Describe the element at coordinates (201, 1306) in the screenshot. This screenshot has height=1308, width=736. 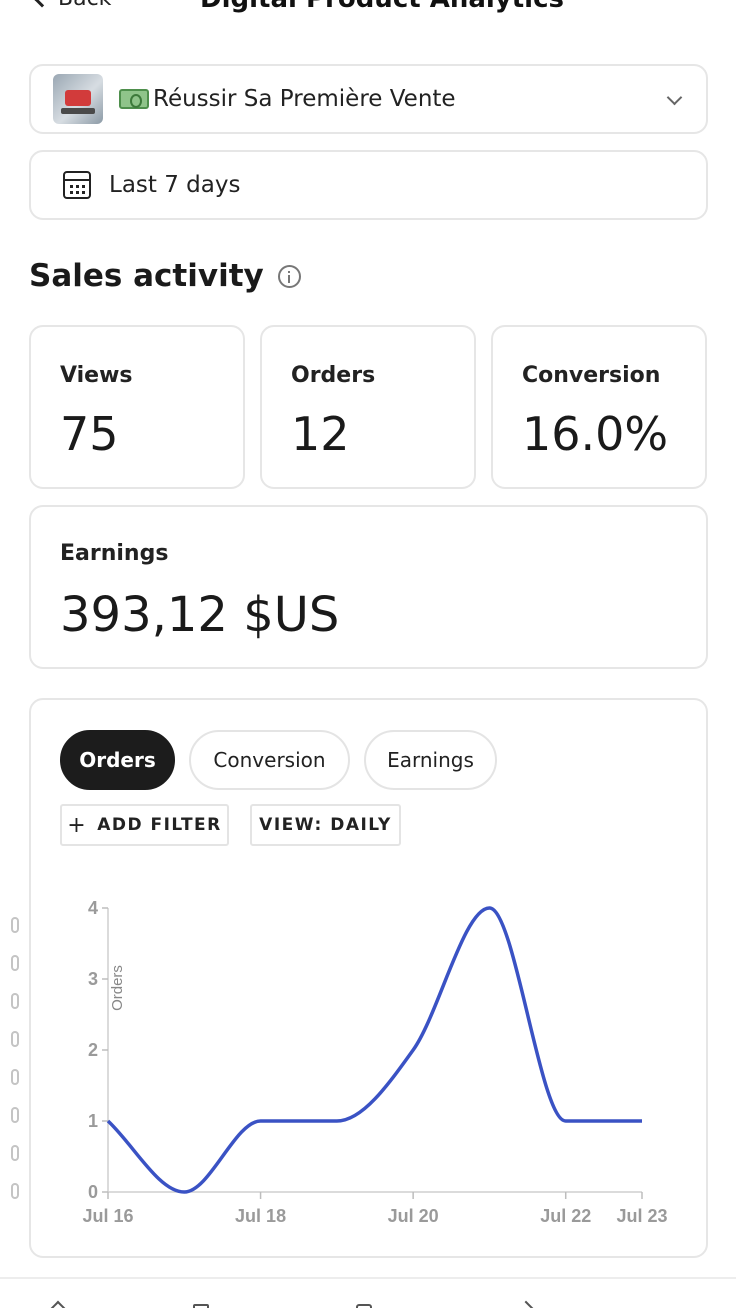
I see `grid-icon` at that location.